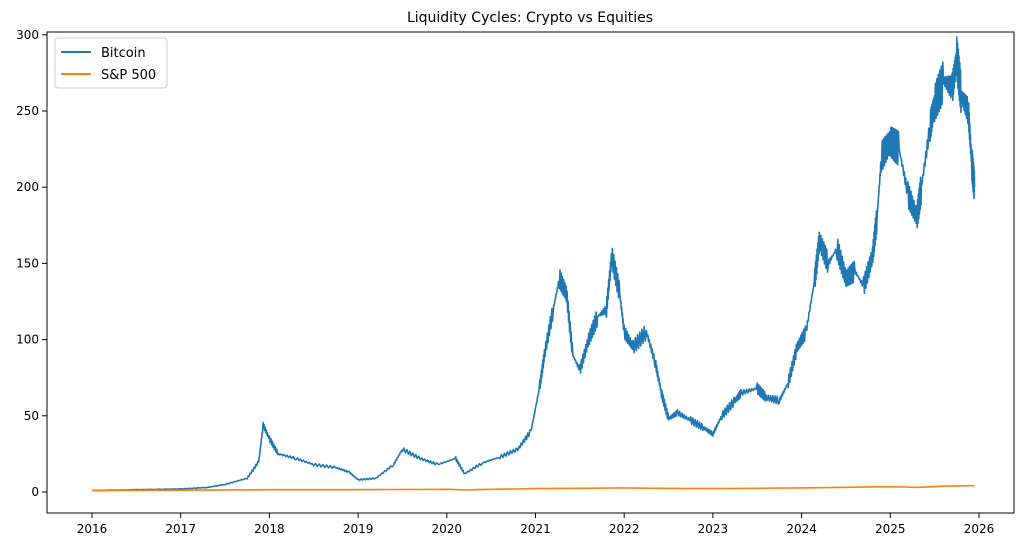 Image resolution: width=1024 pixels, height=548 pixels. Describe the element at coordinates (269, 529) in the screenshot. I see `x-tick-label: 2018` at that location.